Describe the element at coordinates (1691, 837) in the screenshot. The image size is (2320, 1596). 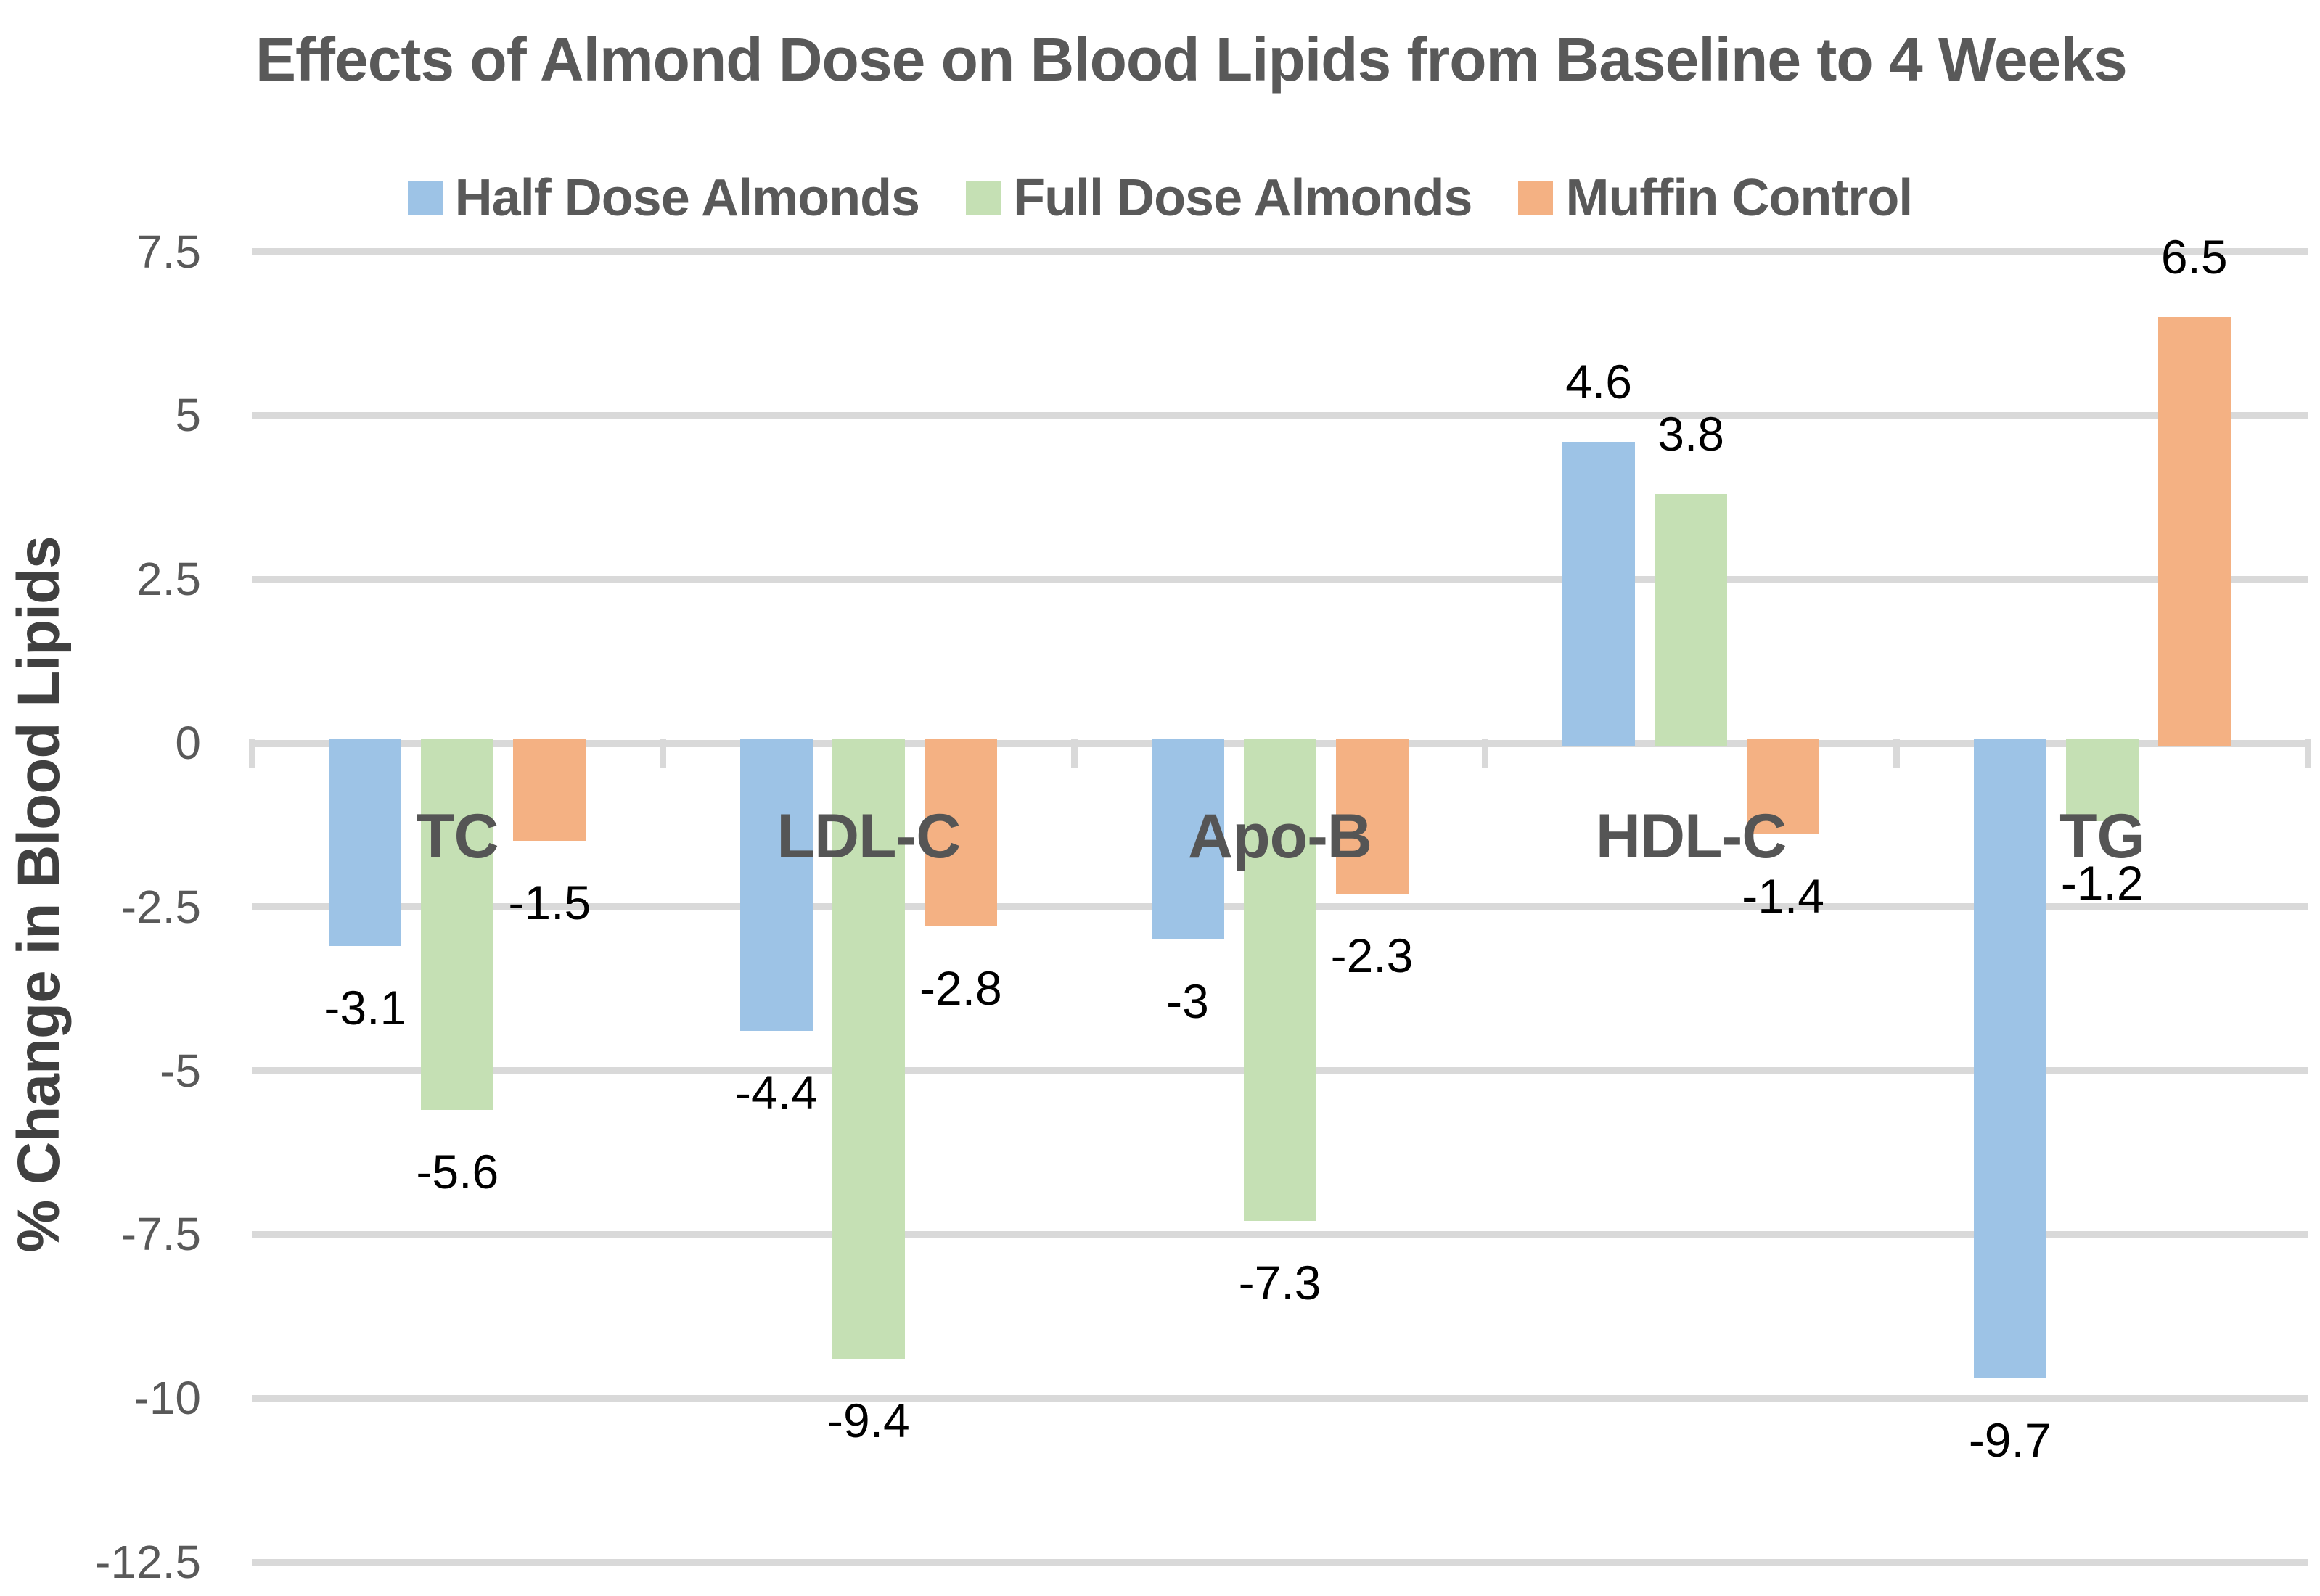
I see `category-label: HDL-C` at that location.